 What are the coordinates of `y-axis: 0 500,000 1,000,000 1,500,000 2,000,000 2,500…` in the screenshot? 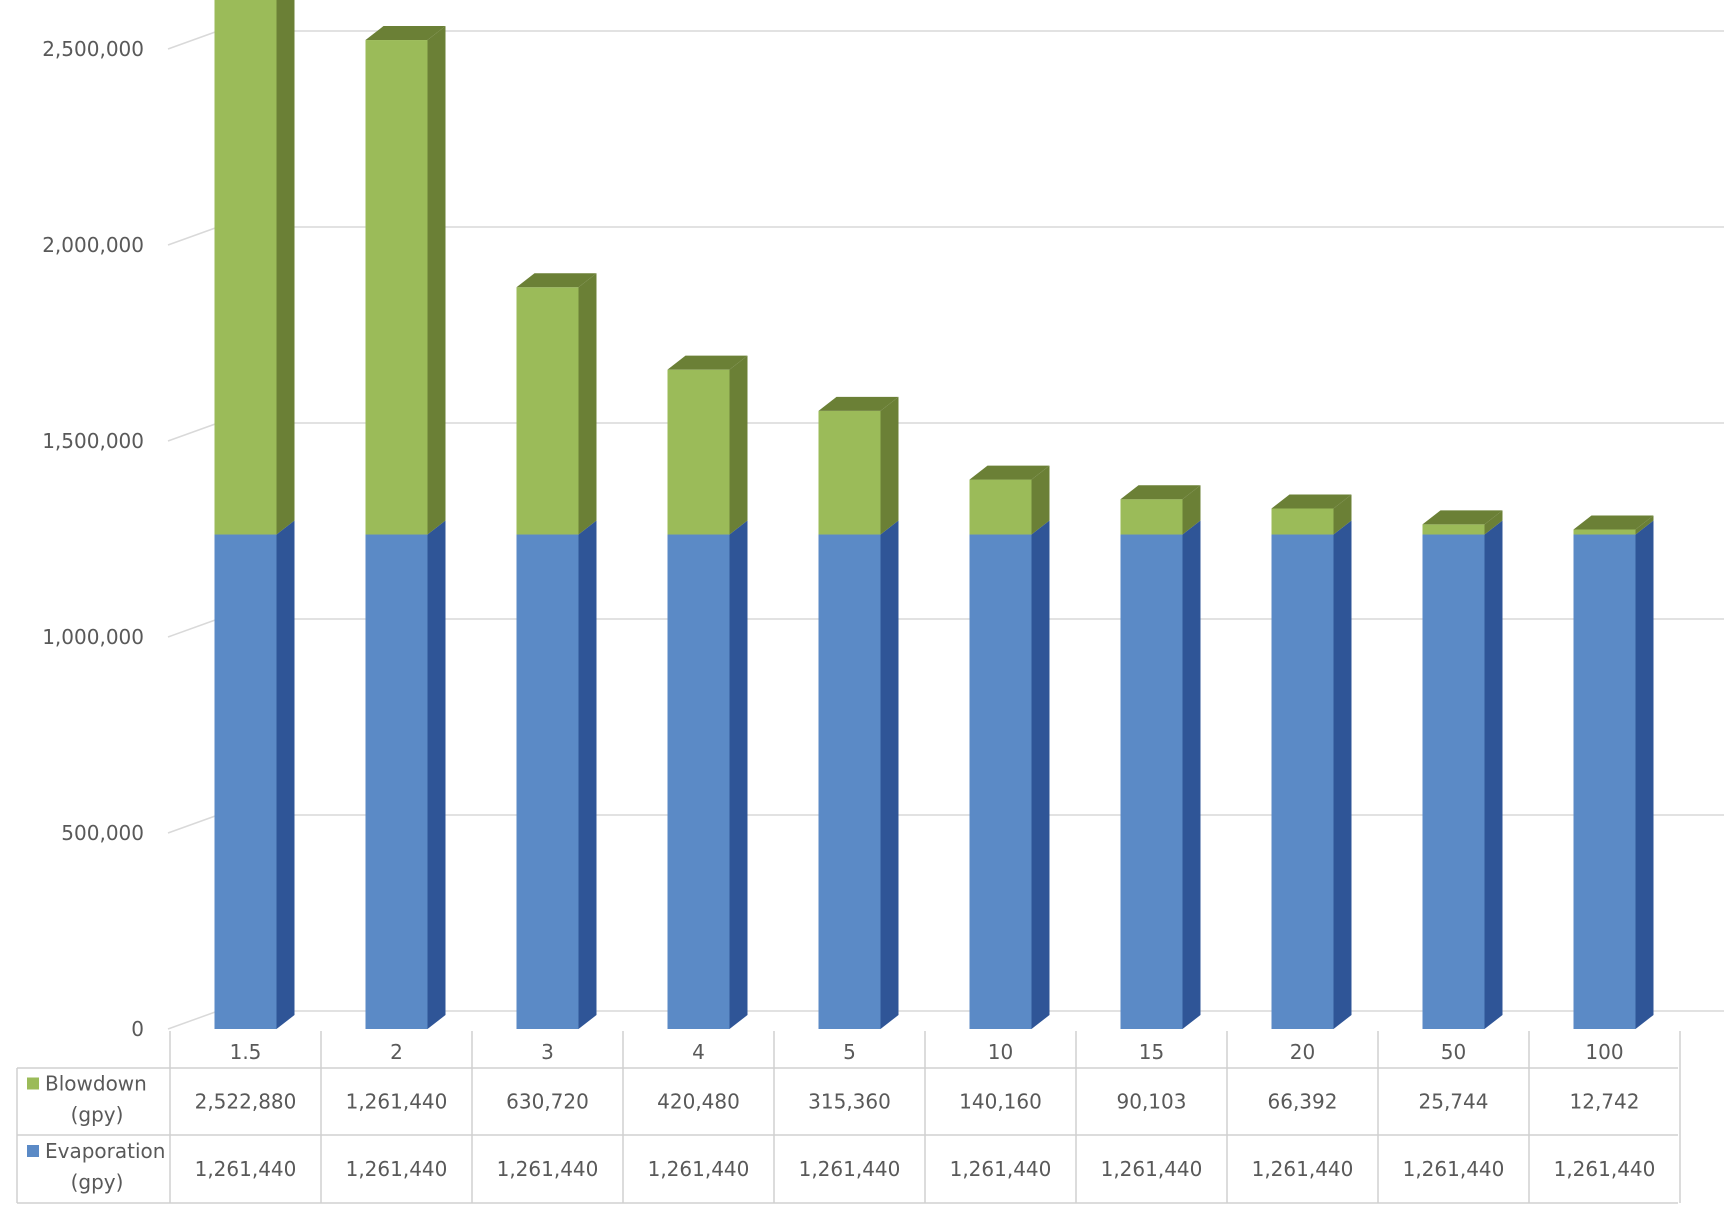 It's located at (93, 539).